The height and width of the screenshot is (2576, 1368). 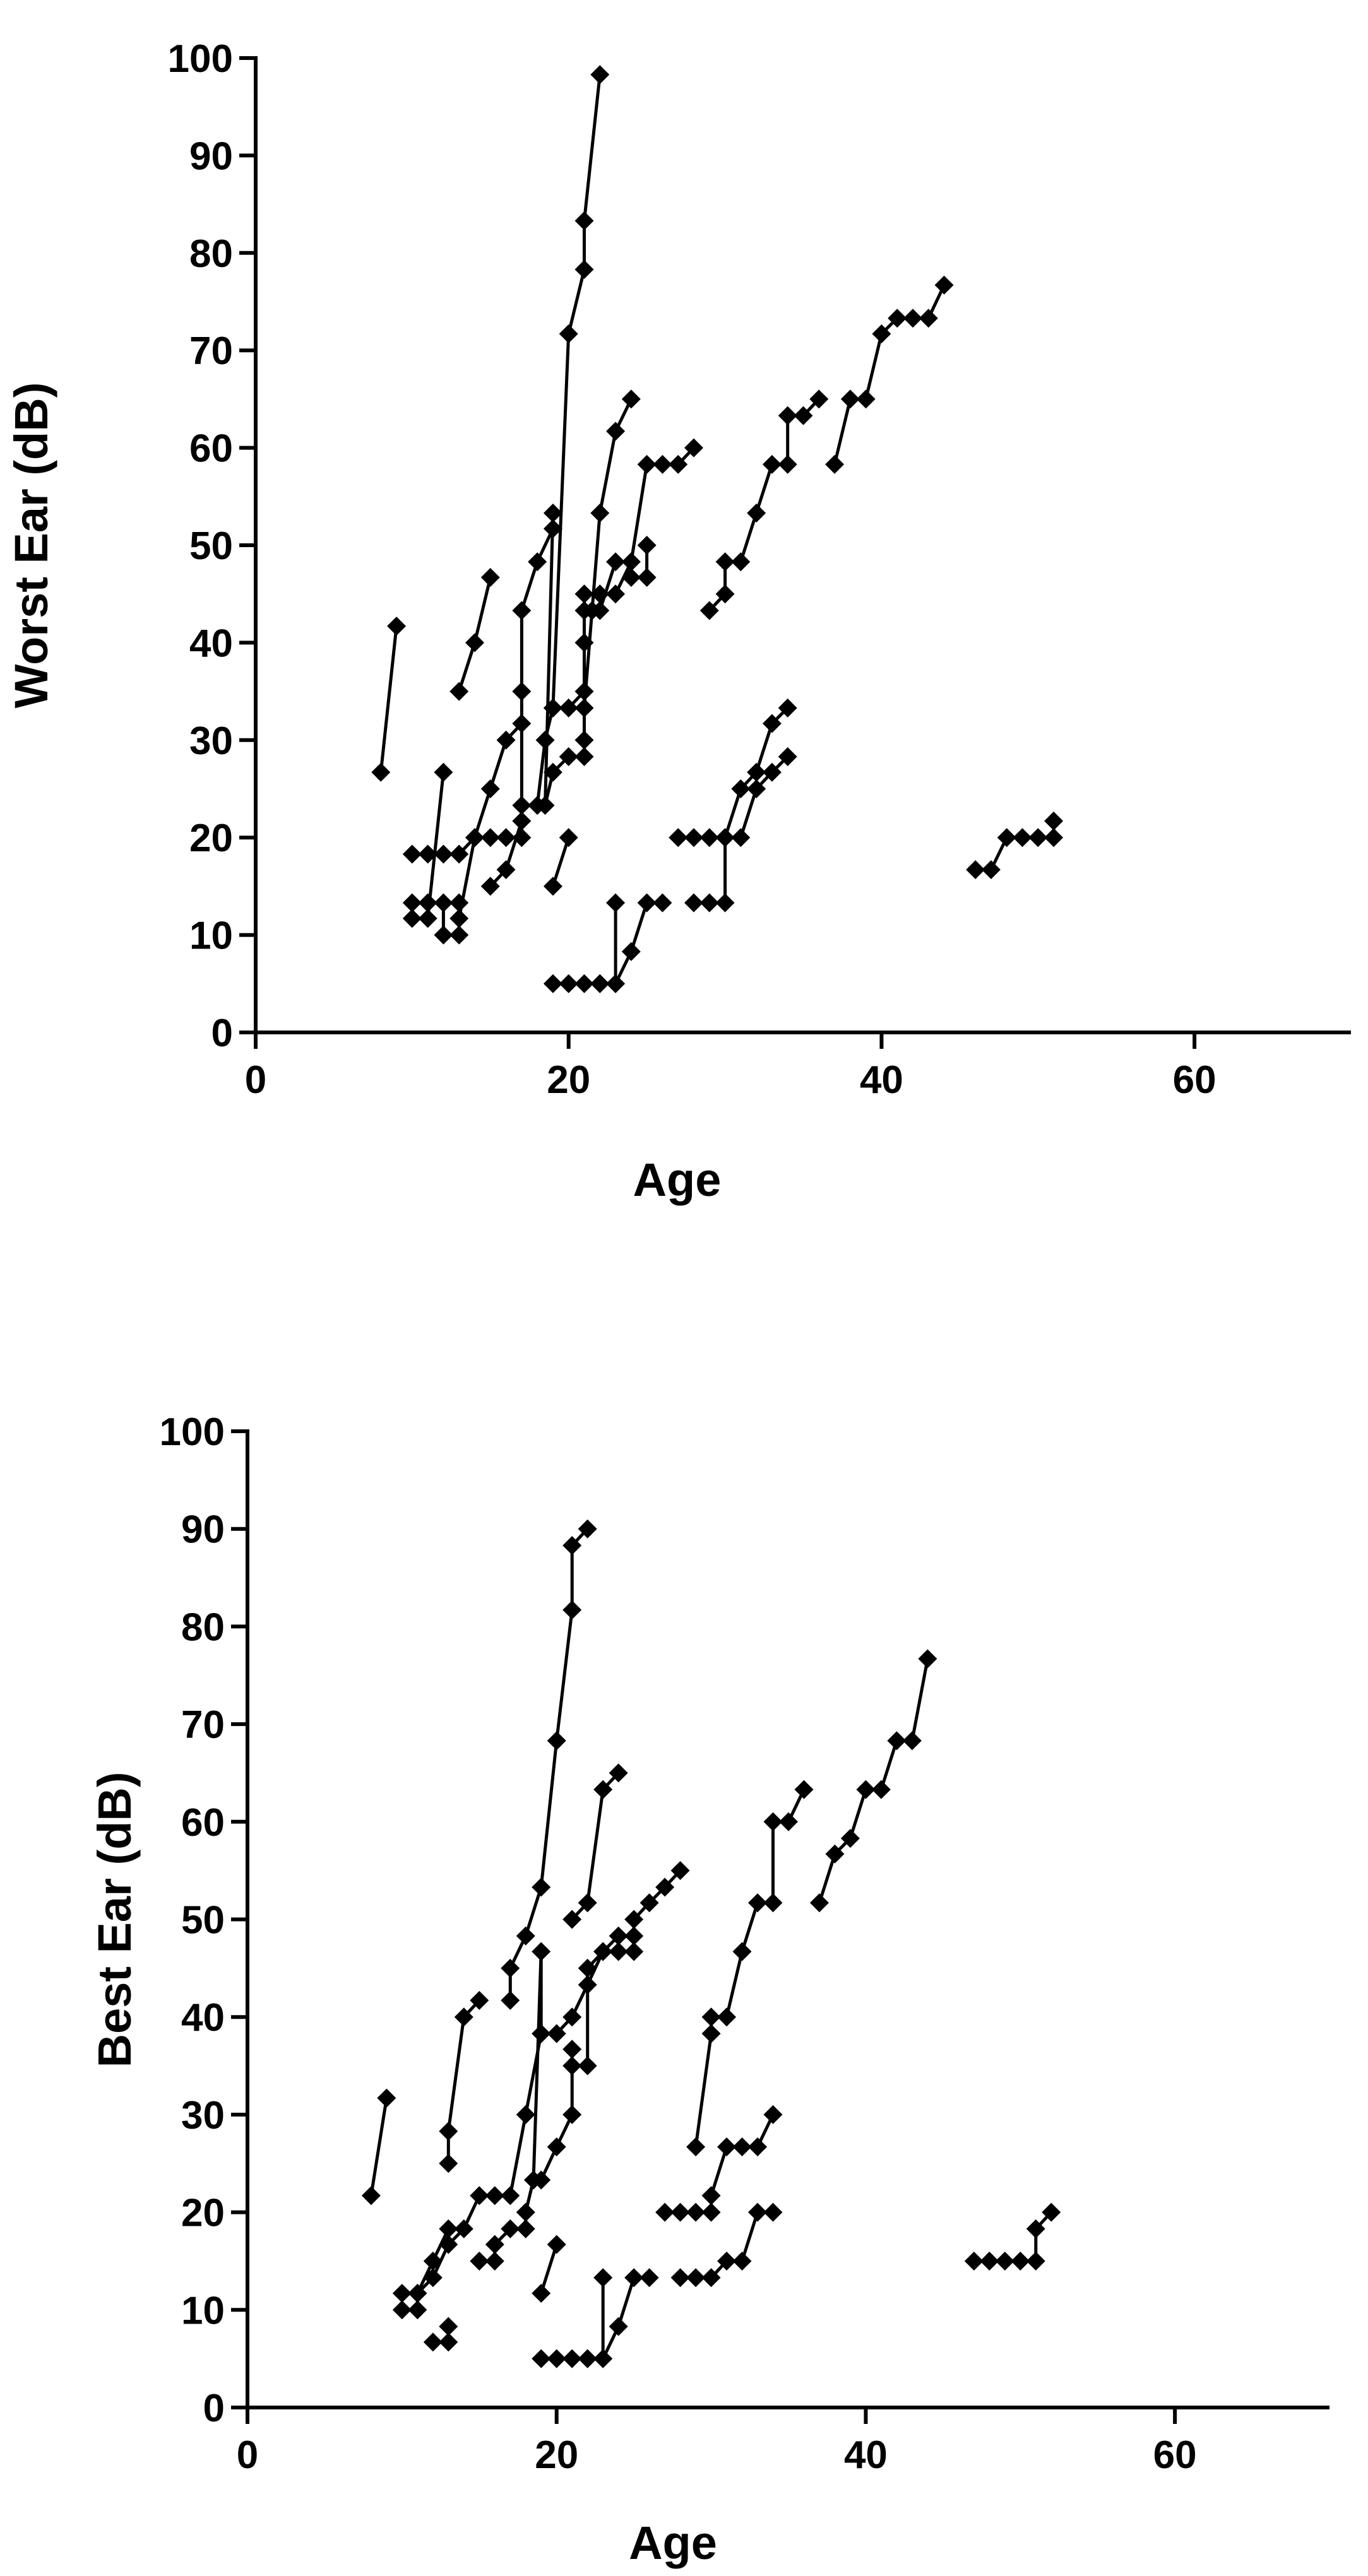 What do you see at coordinates (203, 1725) in the screenshot?
I see `y-tick-label: 70` at bounding box center [203, 1725].